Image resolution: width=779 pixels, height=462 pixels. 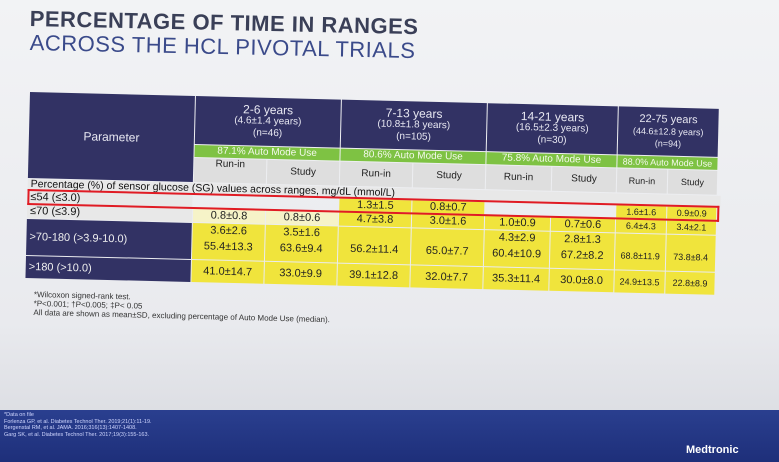 I want to click on row-label-70-180: >70-180 (>3.9-10.0), so click(x=109, y=238).